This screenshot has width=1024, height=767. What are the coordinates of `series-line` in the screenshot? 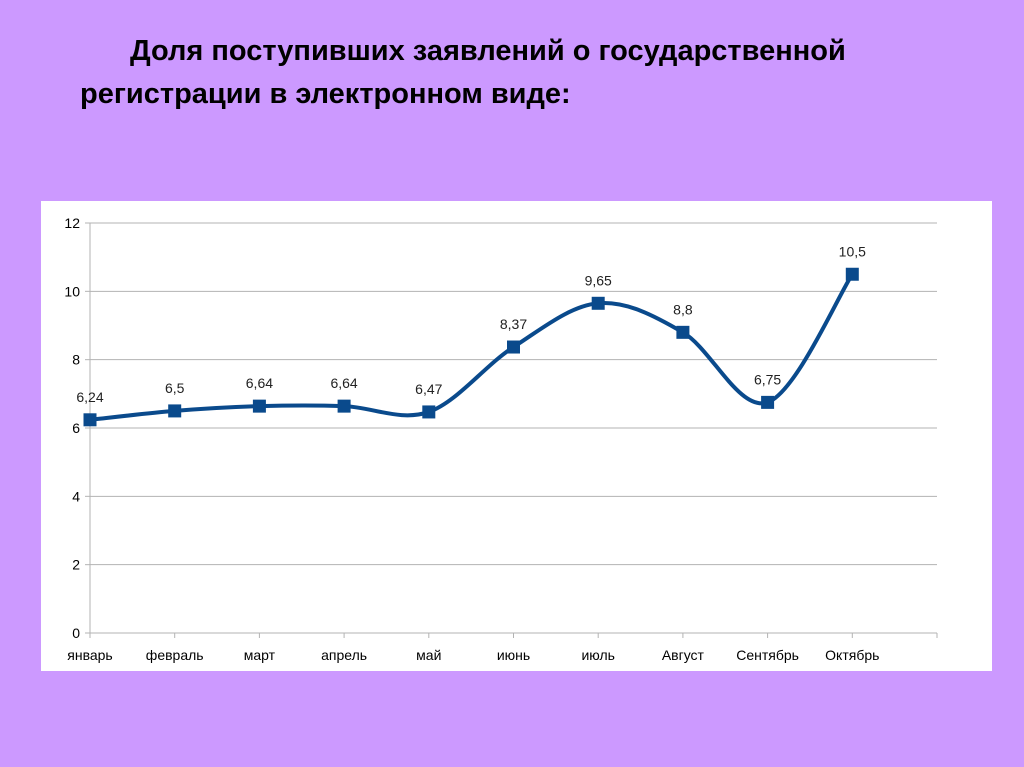 It's located at (471, 347).